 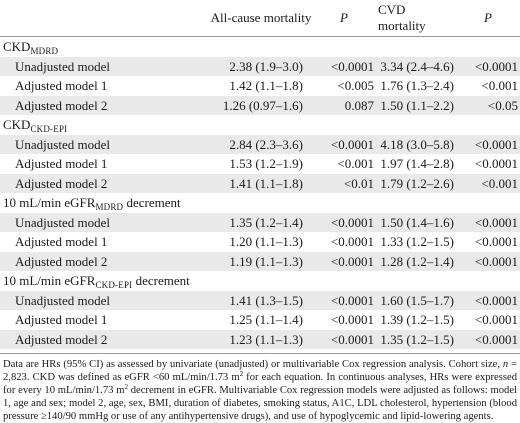 I want to click on section-title: CKDMDRD, so click(x=260, y=46).